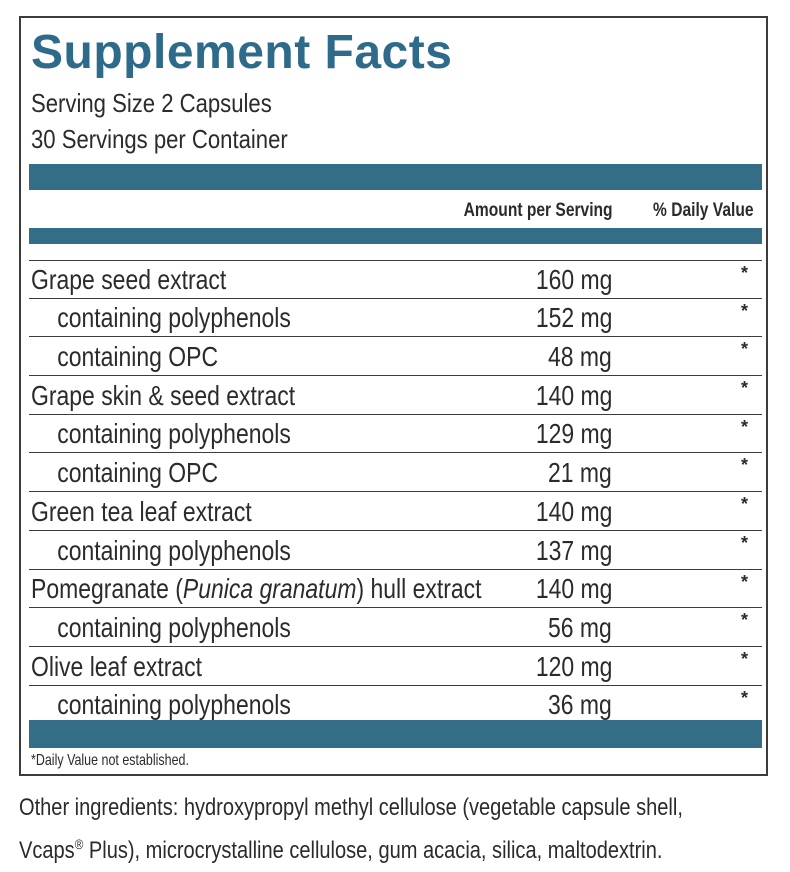 This screenshot has width=790, height=872. Describe the element at coordinates (110, 760) in the screenshot. I see `footnote: *Daily Value not established.` at that location.